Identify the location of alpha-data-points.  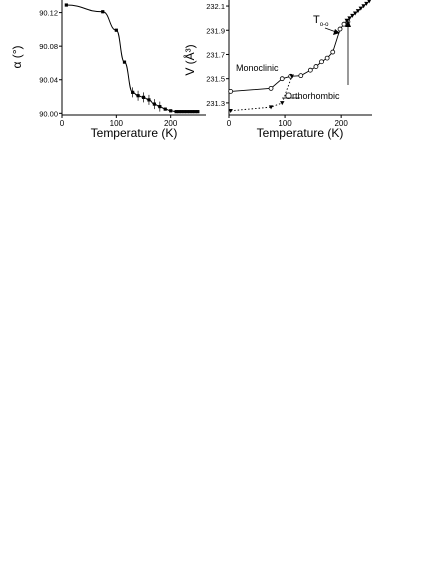
(132, 58).